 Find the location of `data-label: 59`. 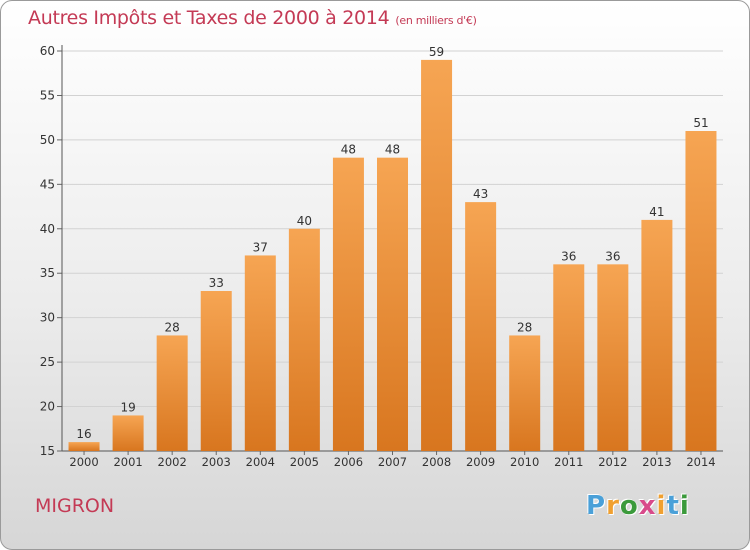

data-label: 59 is located at coordinates (436, 52).